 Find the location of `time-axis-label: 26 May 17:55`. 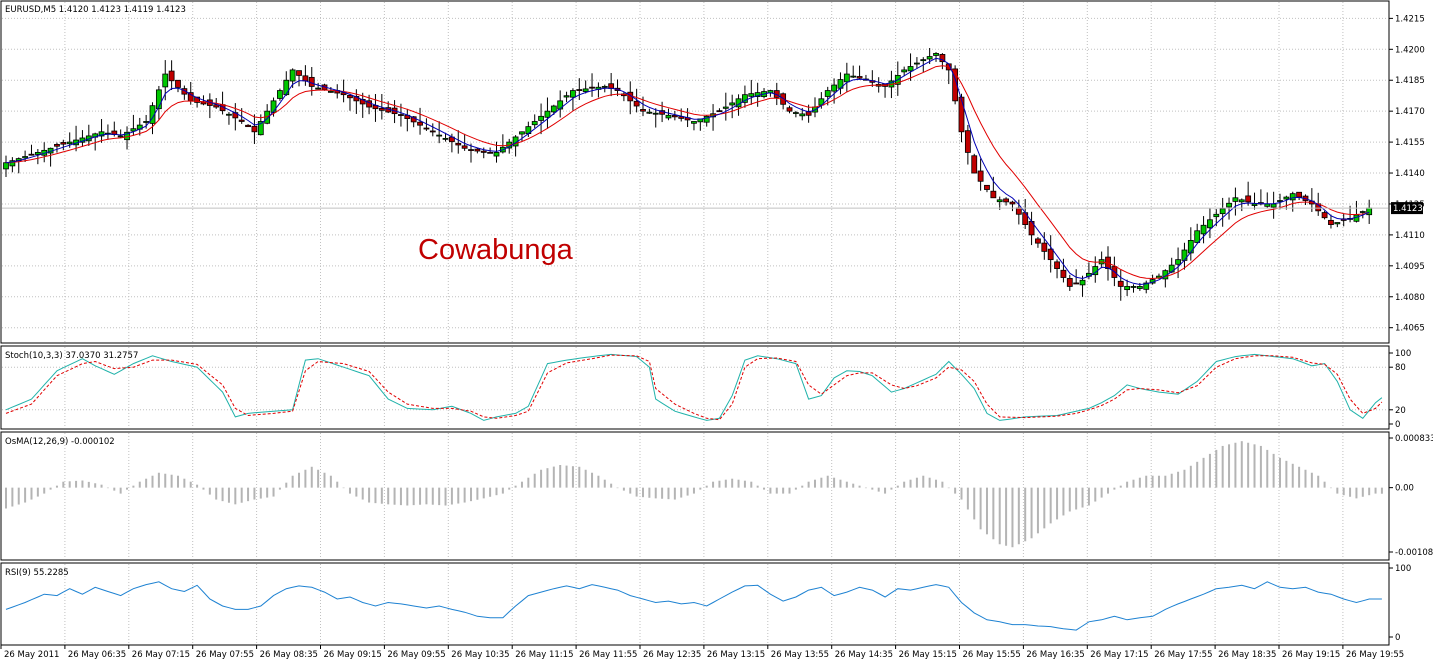

time-axis-label: 26 May 17:55 is located at coordinates (1183, 655).